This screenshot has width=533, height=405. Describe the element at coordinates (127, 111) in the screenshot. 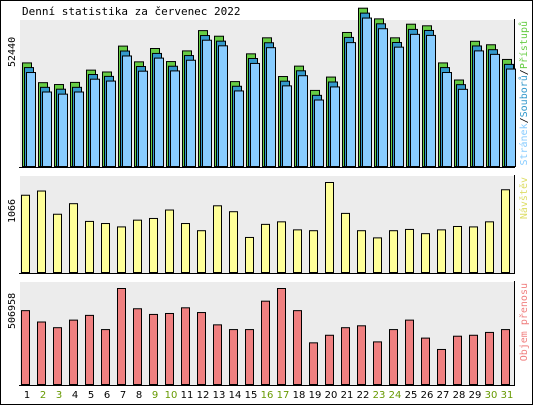

I see `bar-stránek-day-7` at that location.